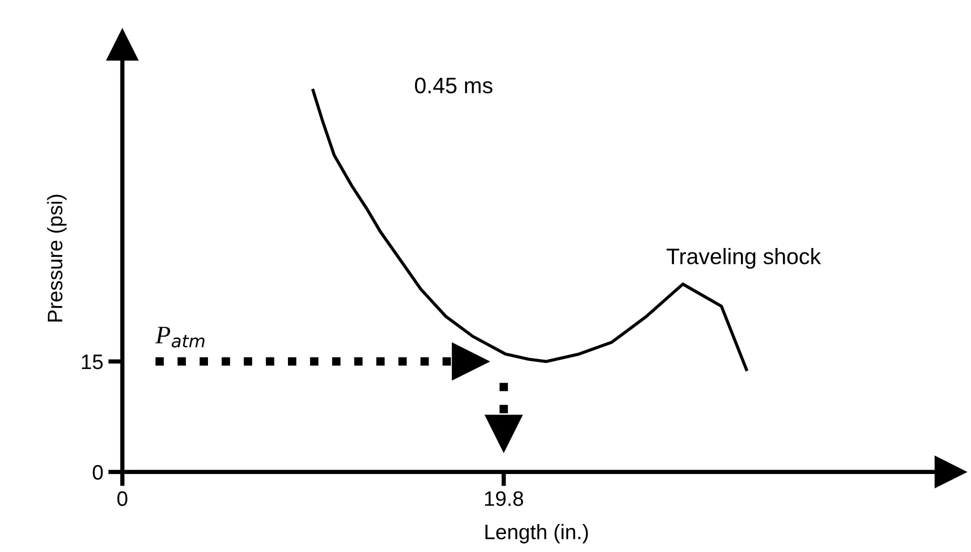 The height and width of the screenshot is (552, 971). I want to click on x-tick-label: 19.8, so click(504, 498).